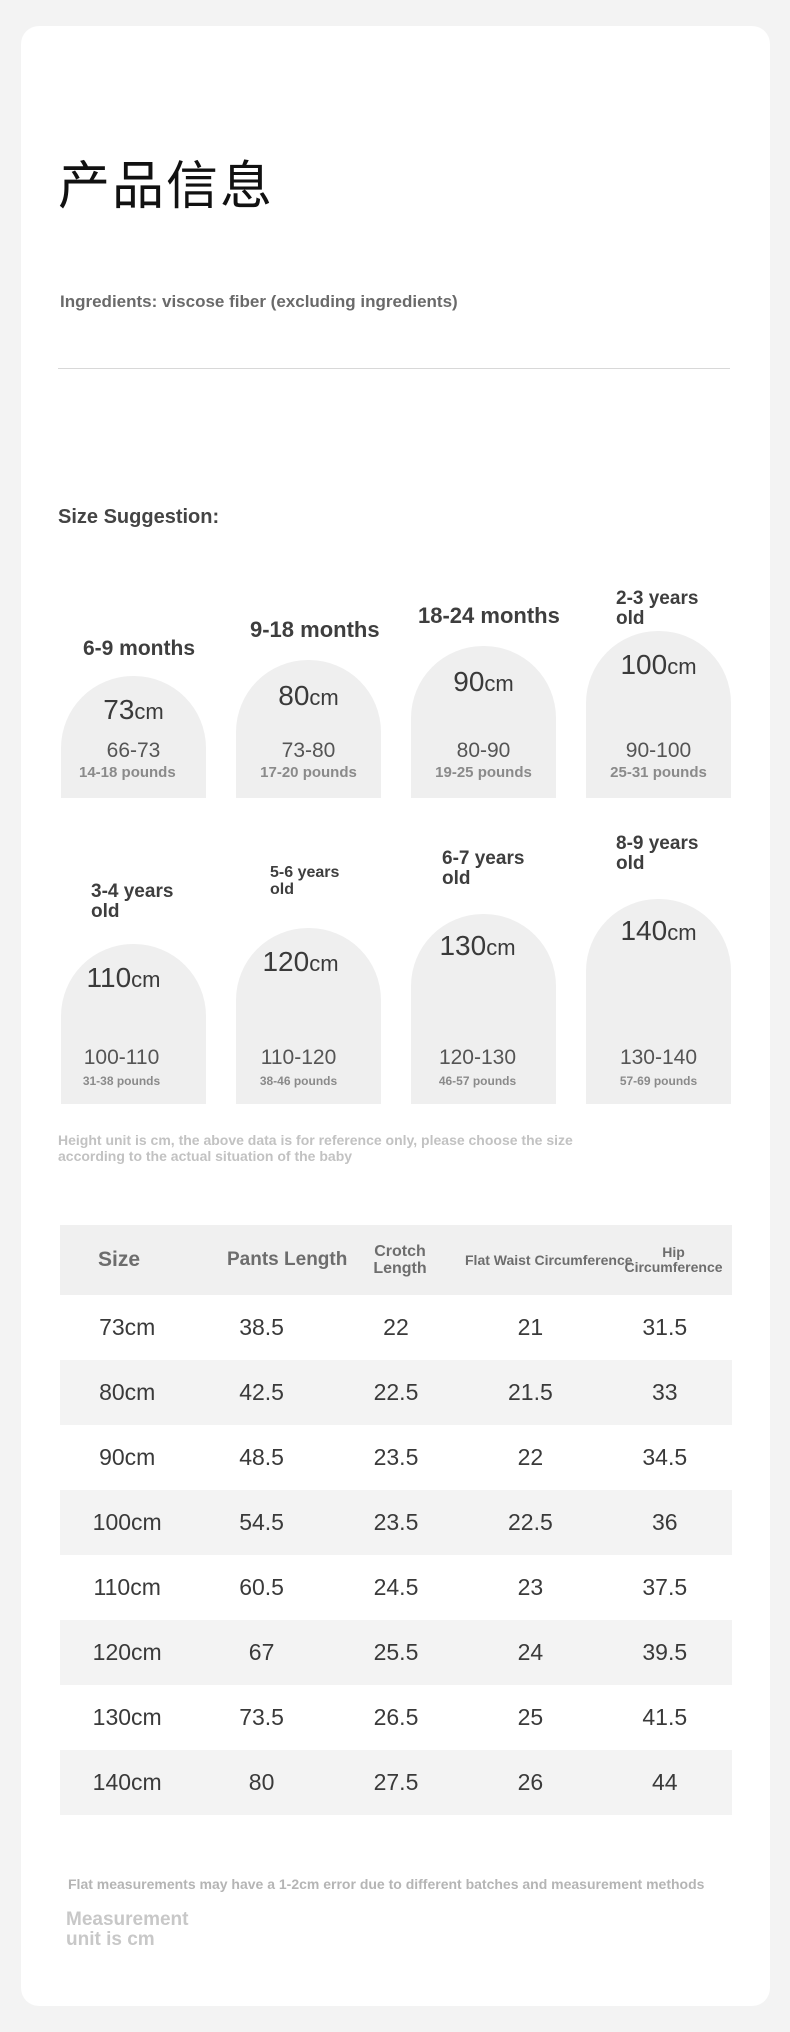 The image size is (790, 2032). What do you see at coordinates (127, 1587) in the screenshot?
I see `table-cell: 110cm` at bounding box center [127, 1587].